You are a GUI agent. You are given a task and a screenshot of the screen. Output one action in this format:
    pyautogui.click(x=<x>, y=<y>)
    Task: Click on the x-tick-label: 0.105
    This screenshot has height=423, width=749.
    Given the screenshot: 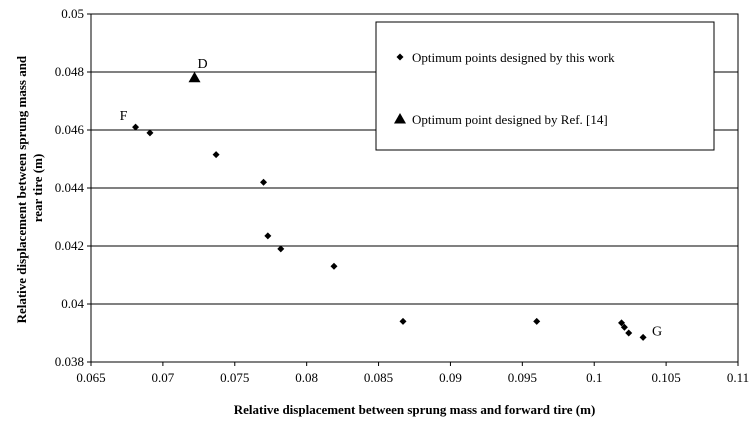 What is the action you would take?
    pyautogui.click(x=665, y=377)
    